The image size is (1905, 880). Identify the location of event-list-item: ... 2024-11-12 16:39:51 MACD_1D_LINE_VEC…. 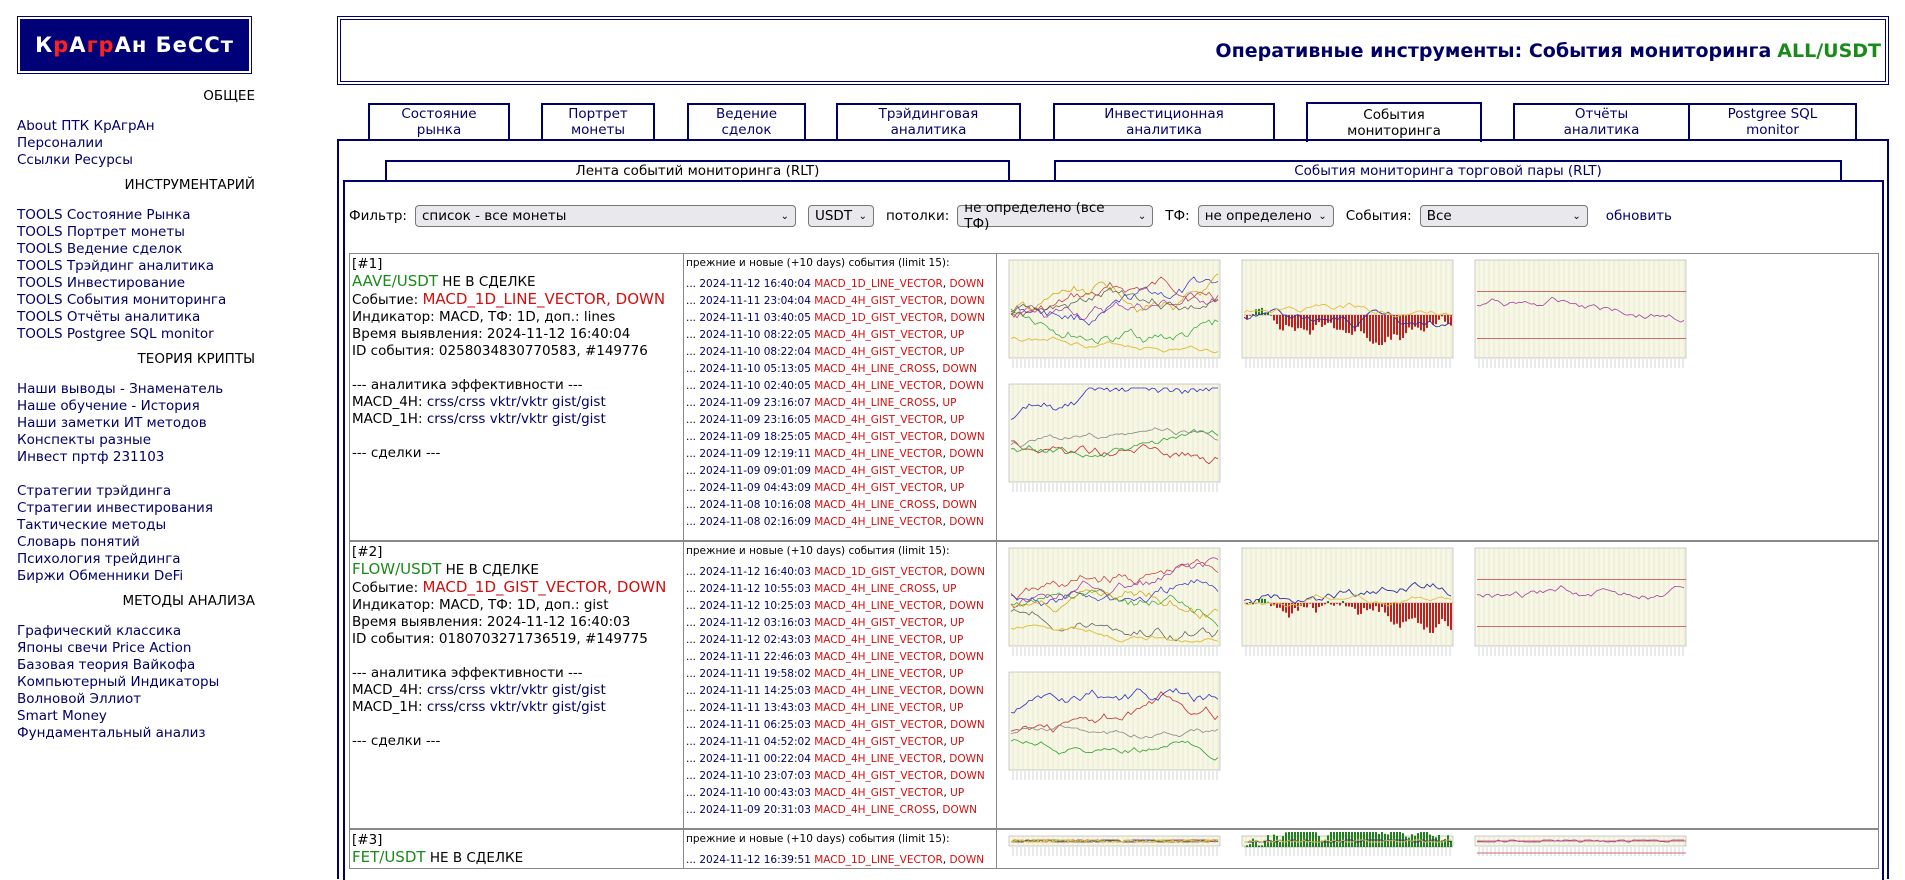
(835, 860).